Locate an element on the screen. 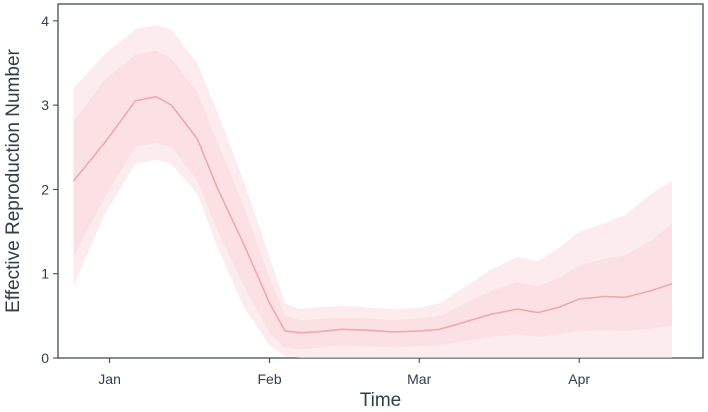 The image size is (708, 412). y-tick-label: 1 is located at coordinates (45, 274).